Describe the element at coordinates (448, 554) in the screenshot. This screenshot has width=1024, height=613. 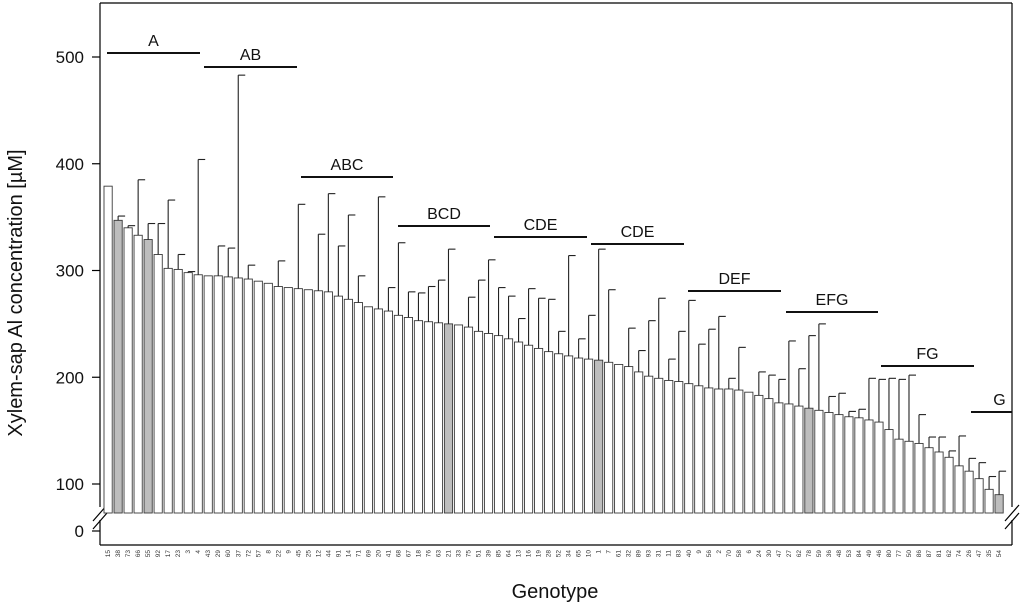
I see `x-tick-label: 21` at that location.